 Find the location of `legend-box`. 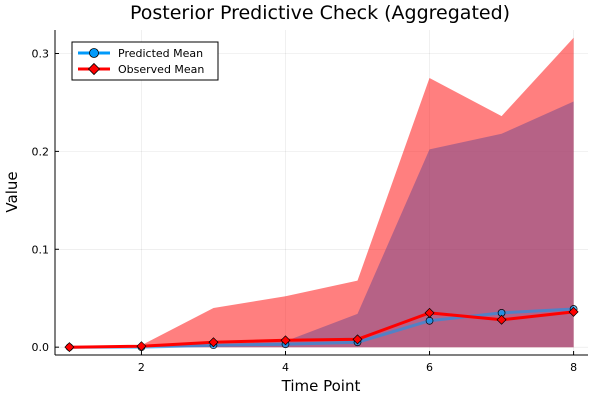

legend-box is located at coordinates (145, 61).